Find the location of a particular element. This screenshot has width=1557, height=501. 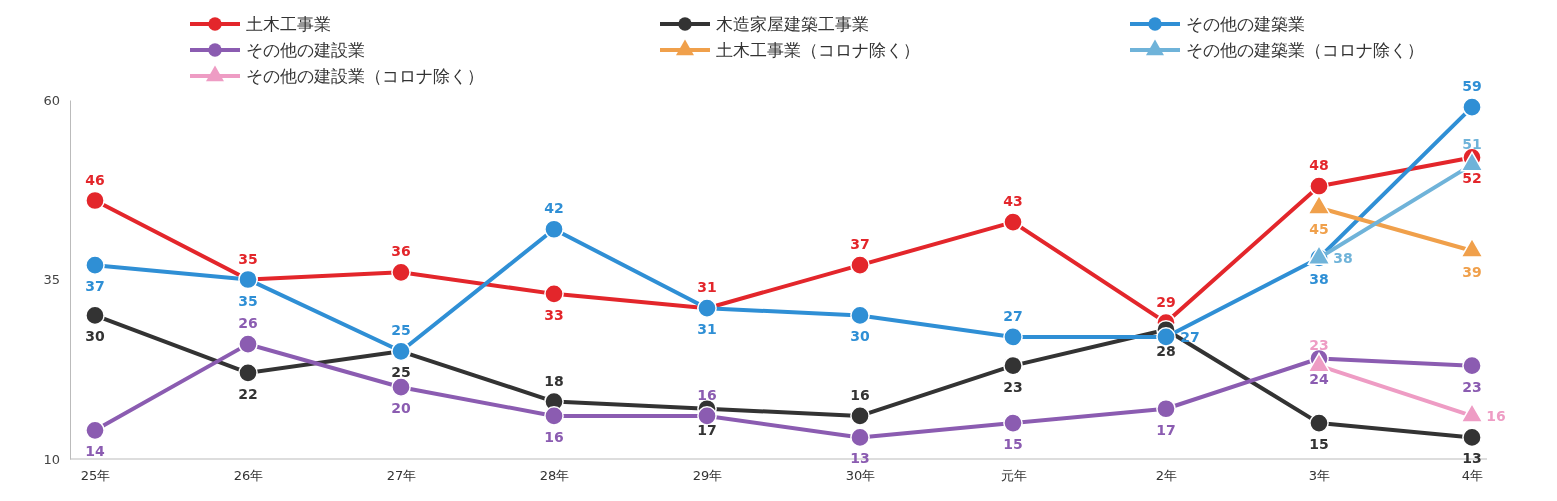

x-tick-label: 29年 is located at coordinates (707, 476).